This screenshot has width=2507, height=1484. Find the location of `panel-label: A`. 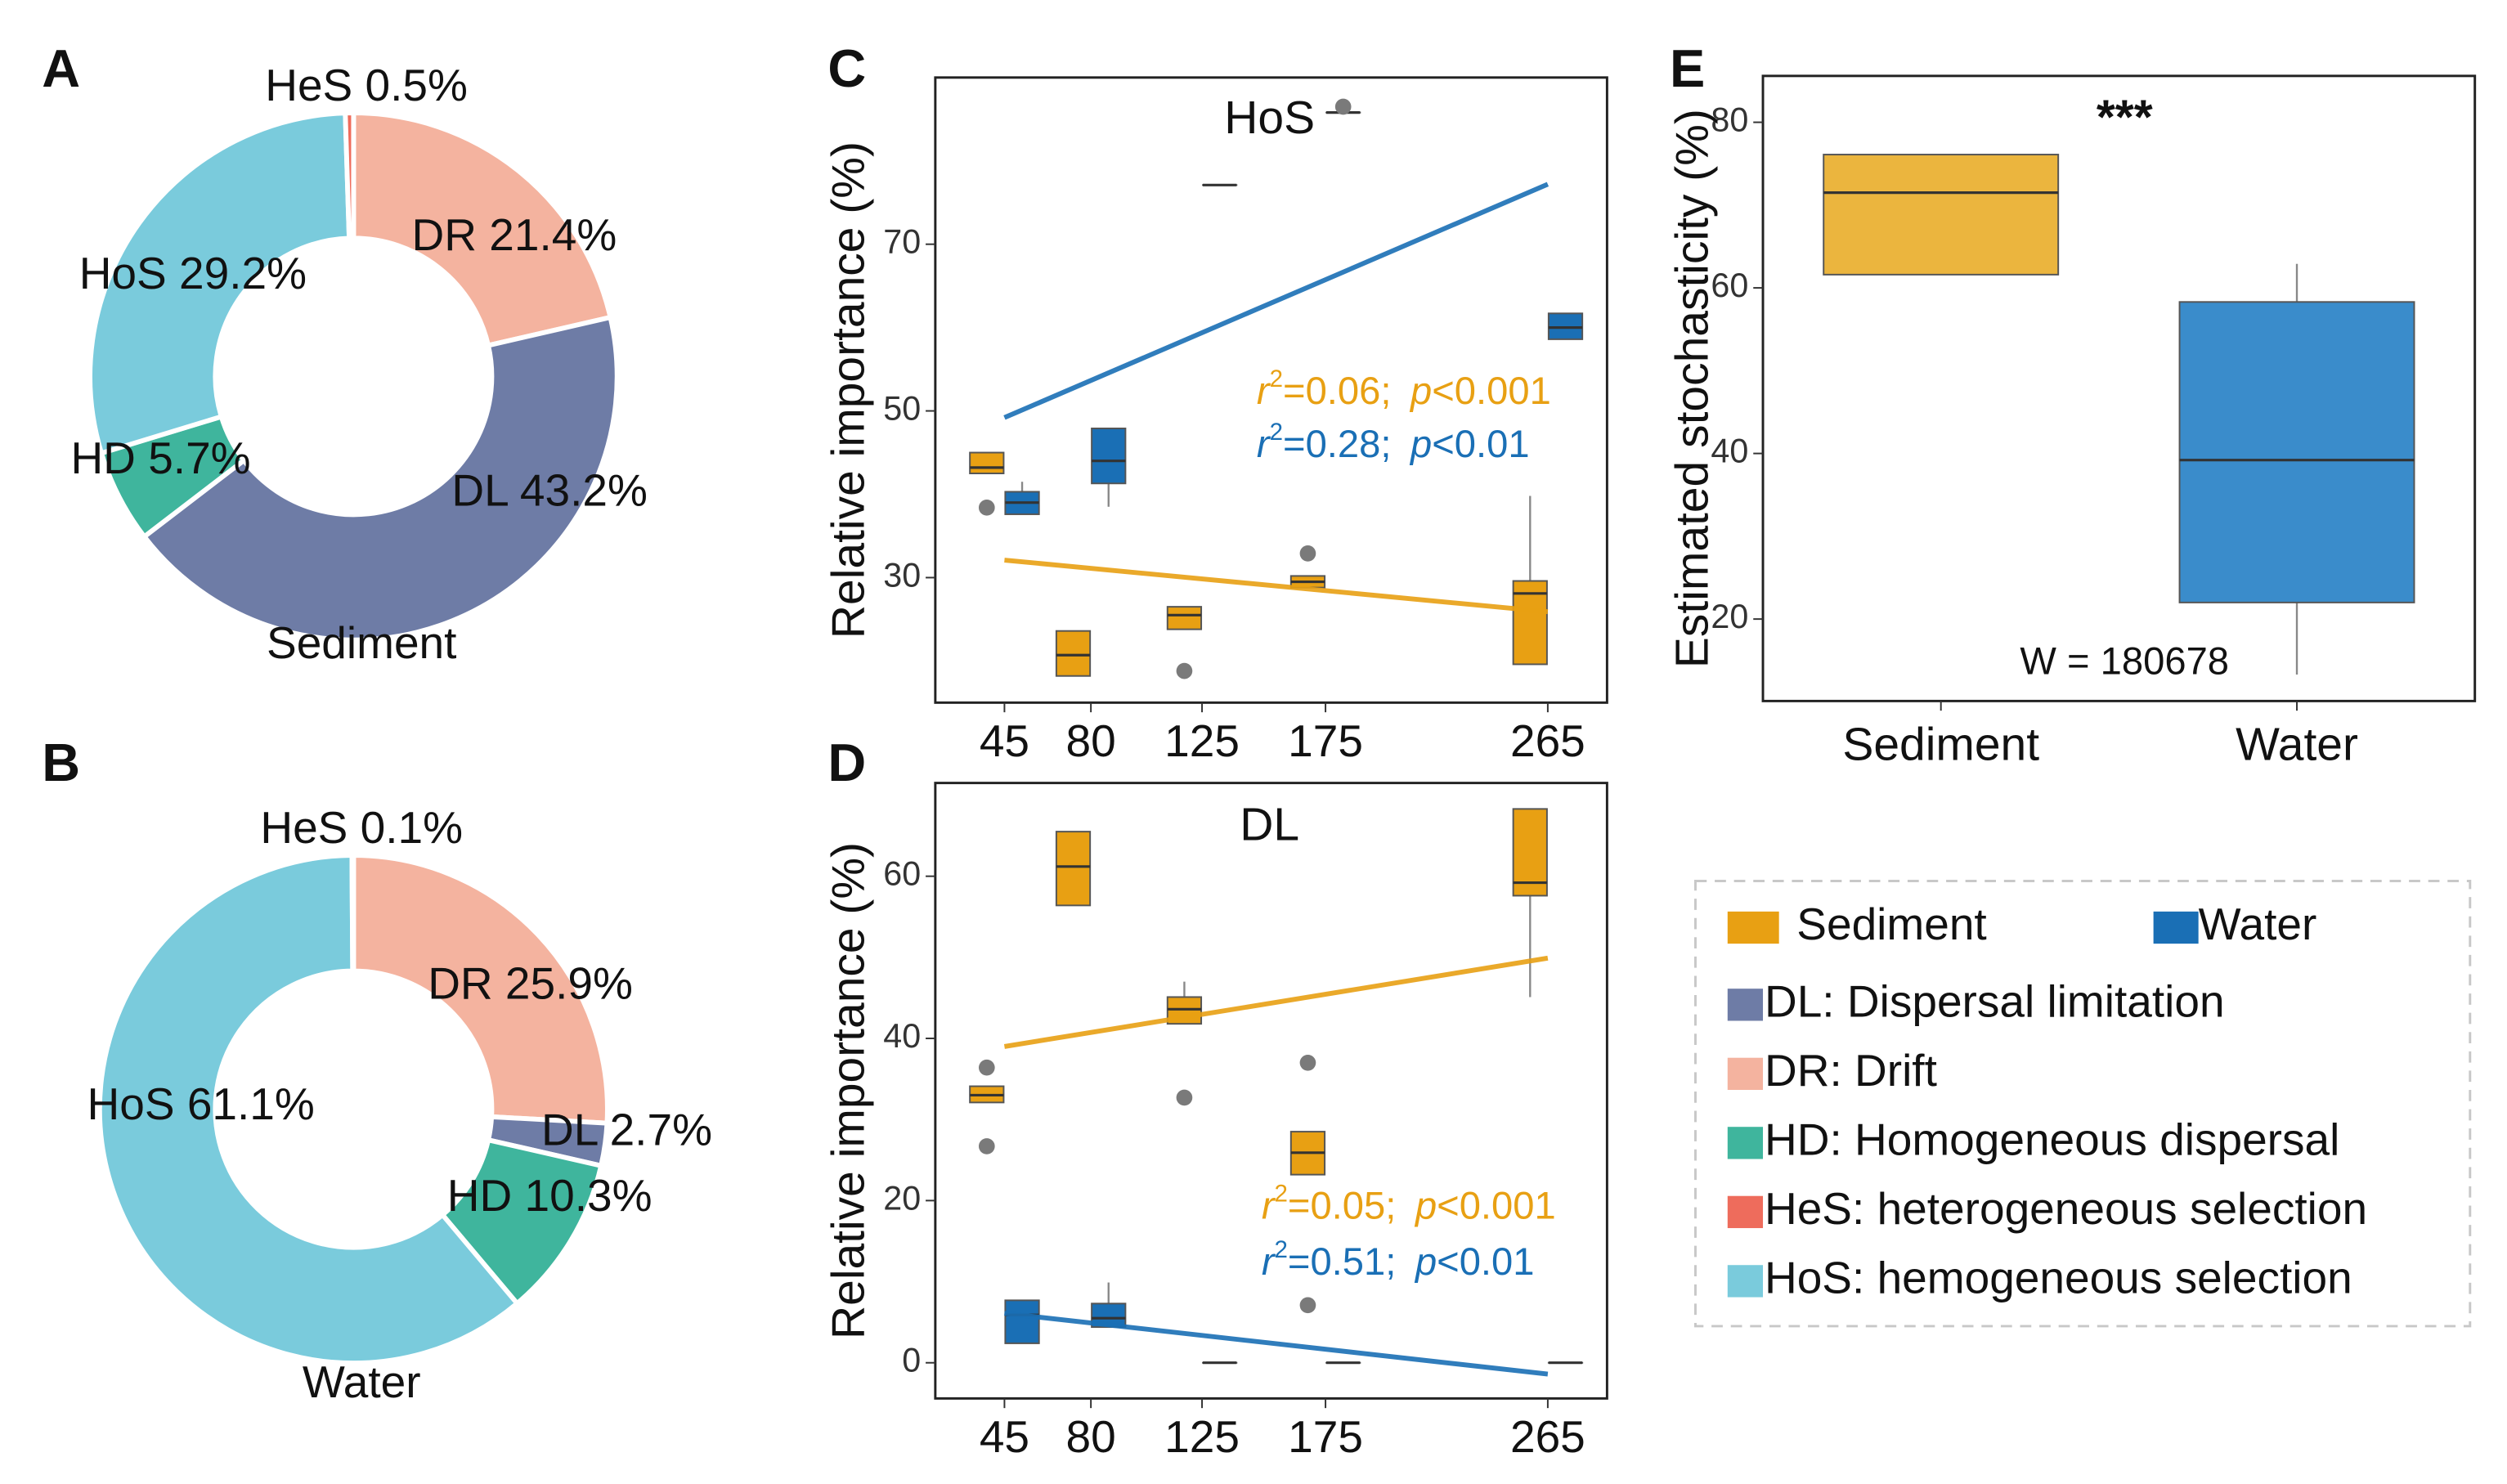

panel-label: A is located at coordinates (61, 68).